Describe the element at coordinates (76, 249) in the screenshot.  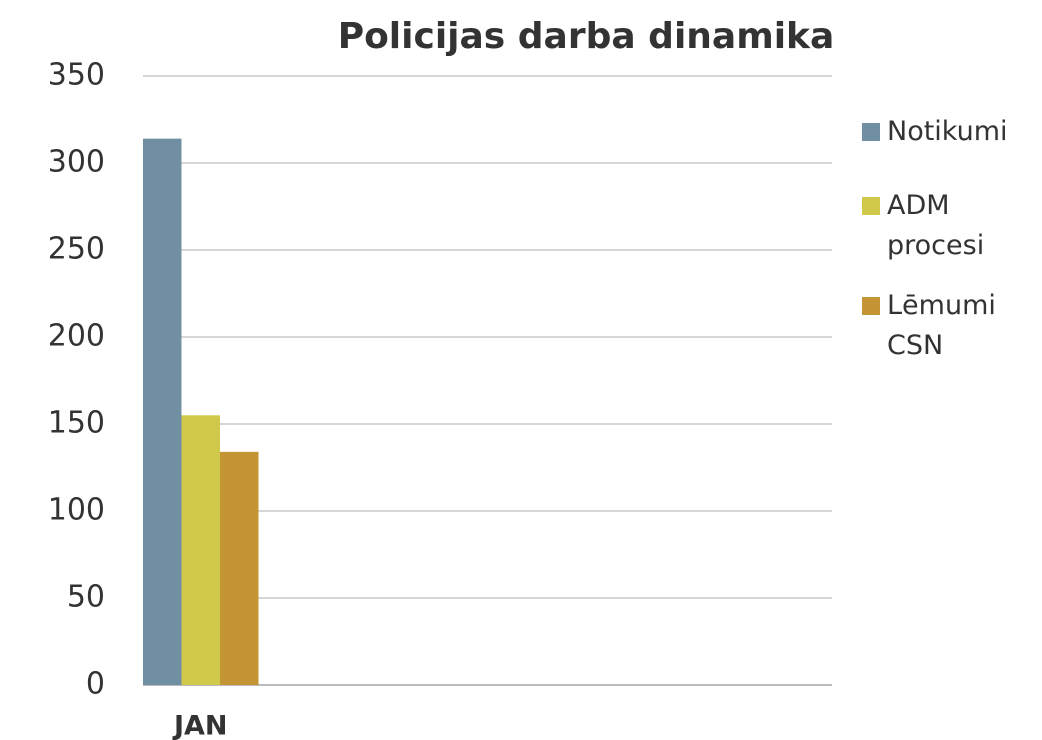
I see `y-tick-label: 250` at that location.